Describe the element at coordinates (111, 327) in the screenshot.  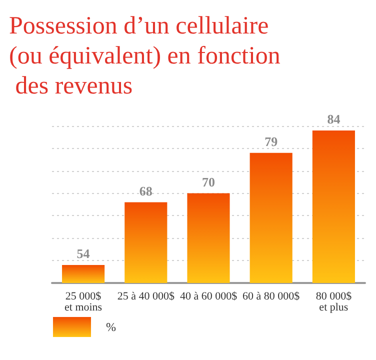
I see `legend-label: %` at that location.